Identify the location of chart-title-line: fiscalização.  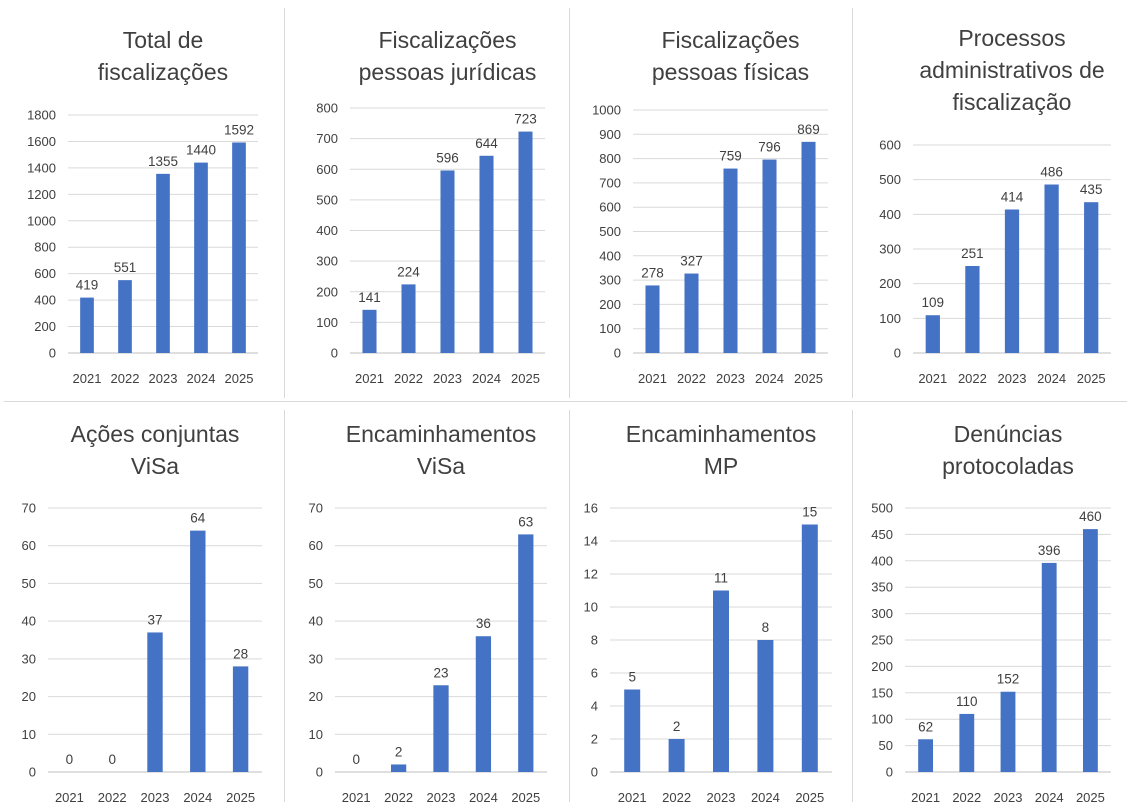
(1012, 102).